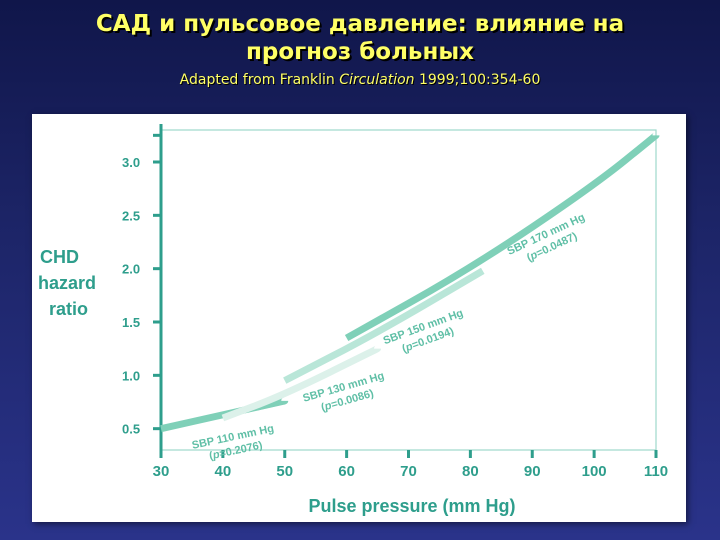  Describe the element at coordinates (223, 471) in the screenshot. I see `x-tick-label: 40` at that location.